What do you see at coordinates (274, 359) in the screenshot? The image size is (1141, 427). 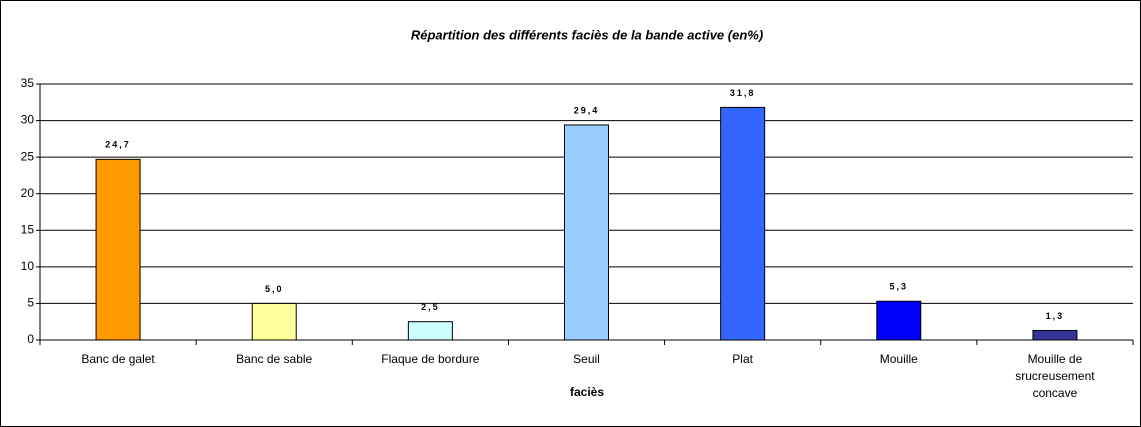 I see `x-tick-label: Banc de sable` at bounding box center [274, 359].